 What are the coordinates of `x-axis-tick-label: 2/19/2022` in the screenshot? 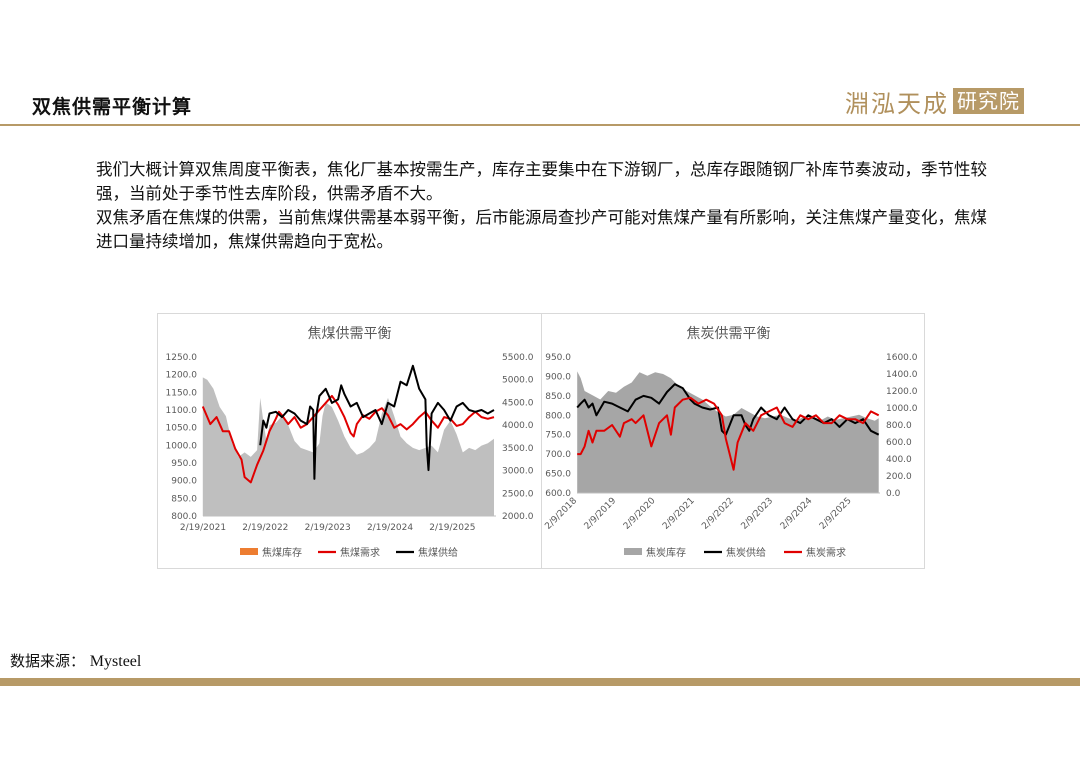 It's located at (265, 528).